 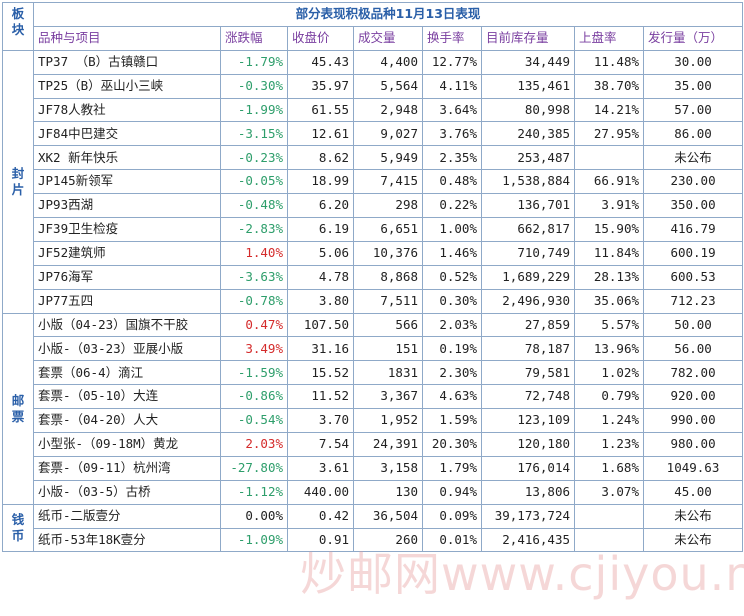 I want to click on cell-rate: 3.91%, so click(x=609, y=206).